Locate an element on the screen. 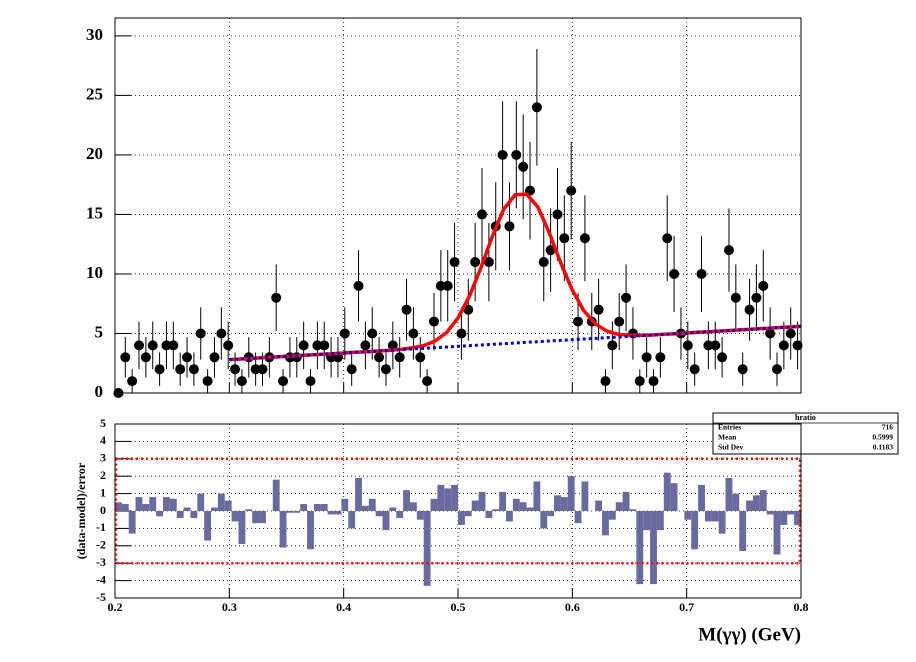 This screenshot has width=916, height=662. x-axis-title: M(γγ) (GeV) is located at coordinates (749, 634).